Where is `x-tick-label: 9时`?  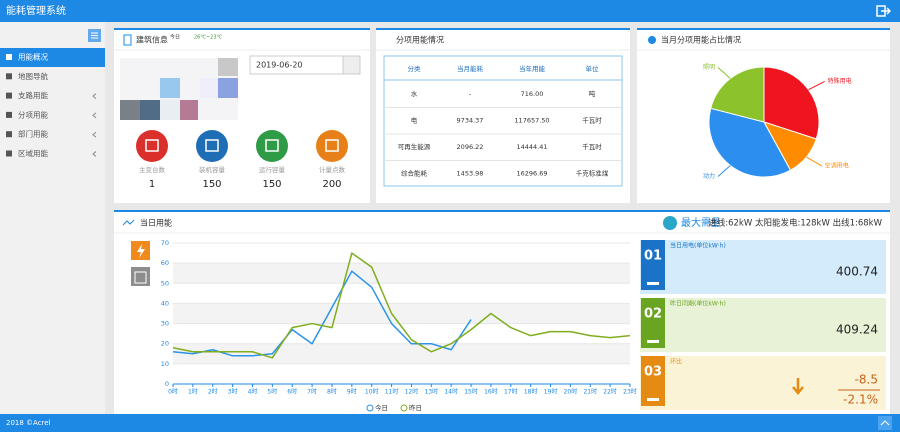
x-tick-label: 9时 is located at coordinates (352, 392).